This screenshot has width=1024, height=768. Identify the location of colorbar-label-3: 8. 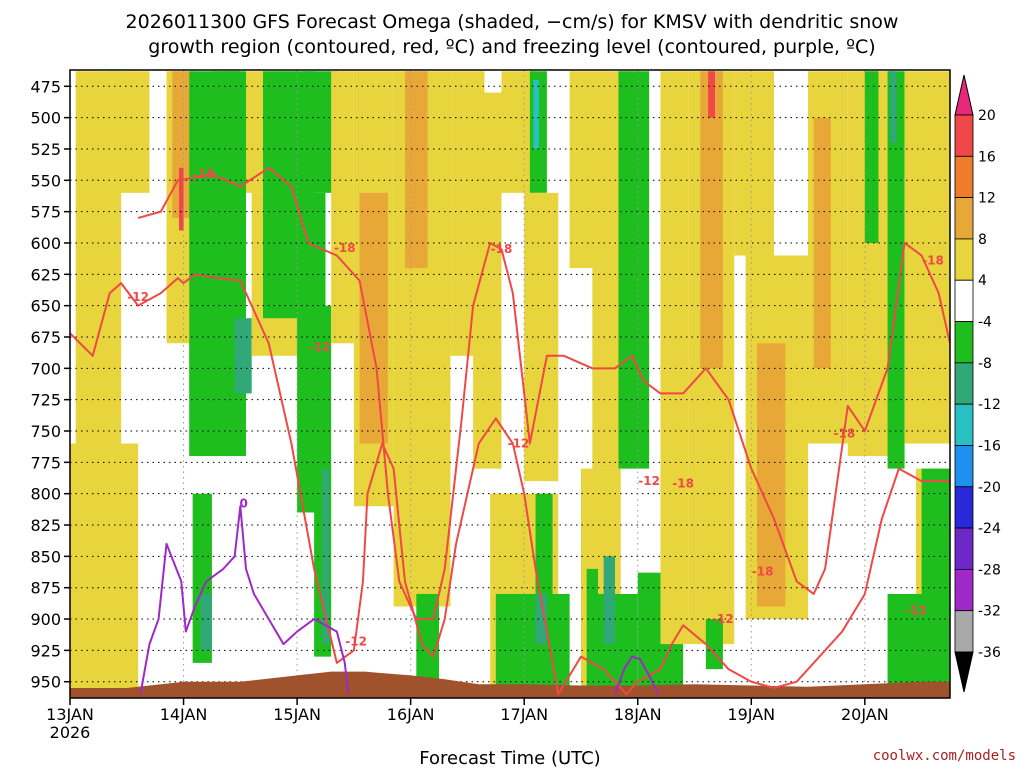
(982, 240).